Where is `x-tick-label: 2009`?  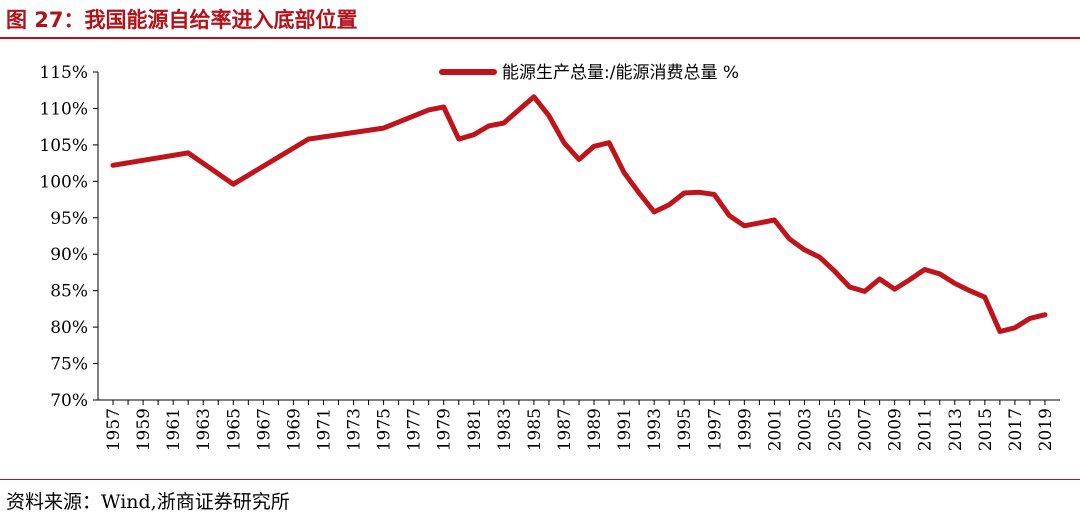 x-tick-label: 2009 is located at coordinates (896, 429).